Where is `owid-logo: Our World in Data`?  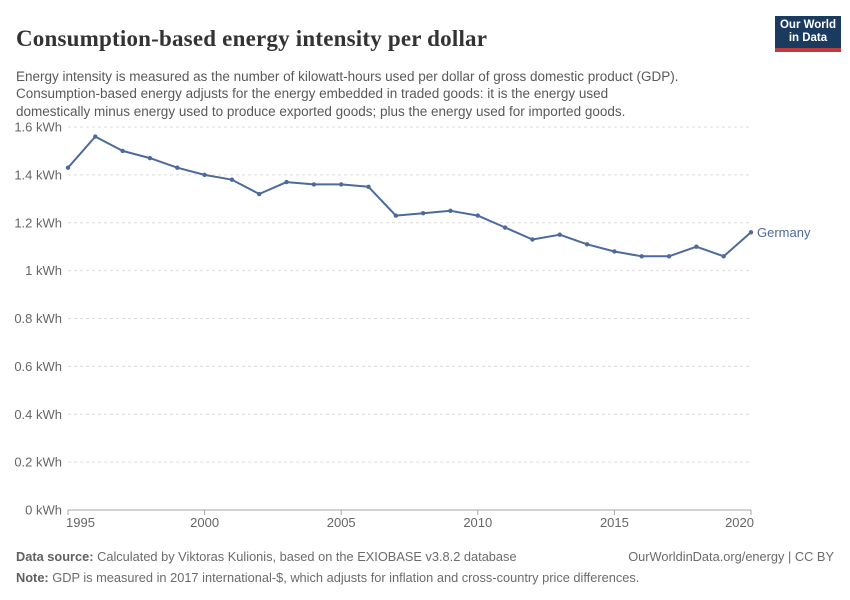 owid-logo: Our World in Data is located at coordinates (807, 34).